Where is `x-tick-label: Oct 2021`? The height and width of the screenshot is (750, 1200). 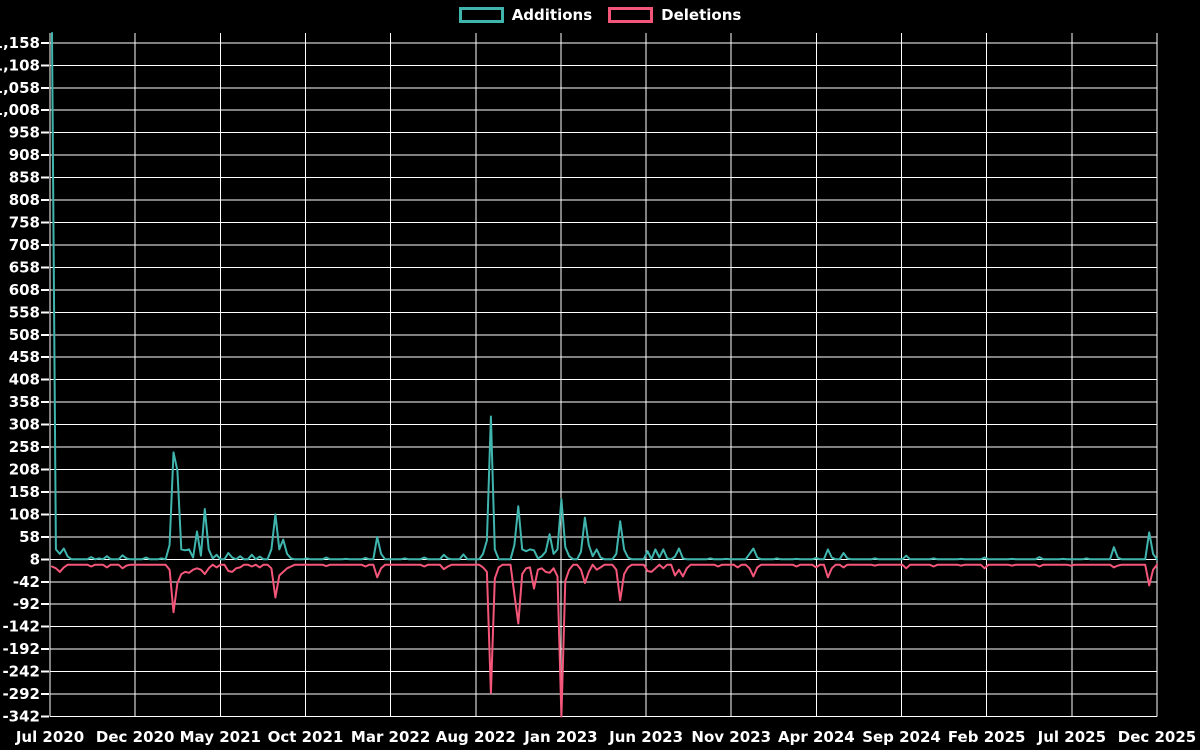 x-tick-label: Oct 2021 is located at coordinates (306, 737).